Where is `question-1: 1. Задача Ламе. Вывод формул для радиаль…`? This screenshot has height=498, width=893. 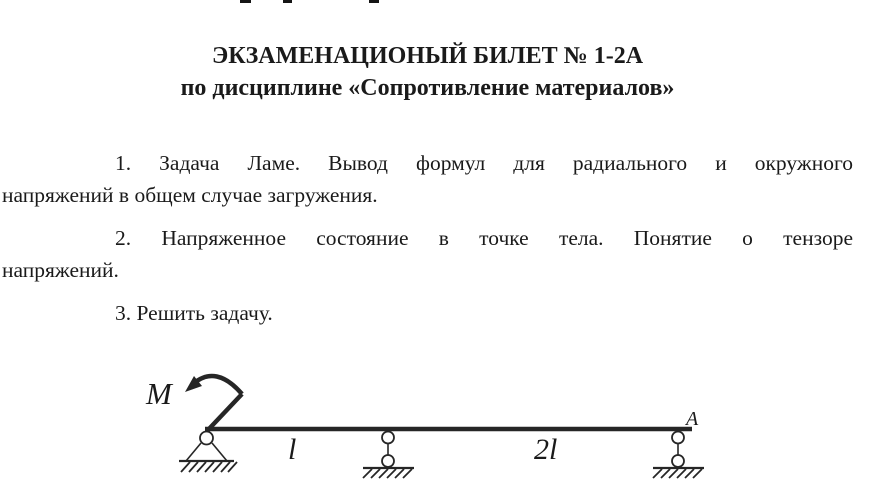
question-1: 1. Задача Ламе. Вывод формул для радиаль… is located at coordinates (427, 179).